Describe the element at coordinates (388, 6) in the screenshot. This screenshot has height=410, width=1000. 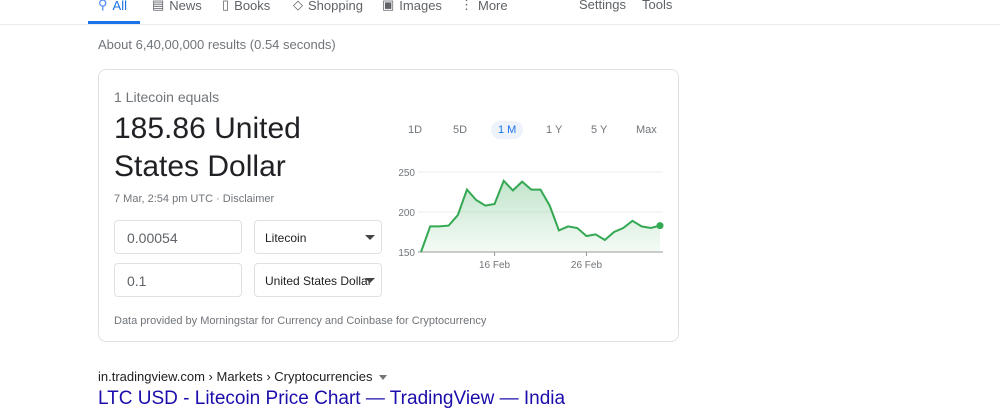
I see `image-icon: ▣` at that location.